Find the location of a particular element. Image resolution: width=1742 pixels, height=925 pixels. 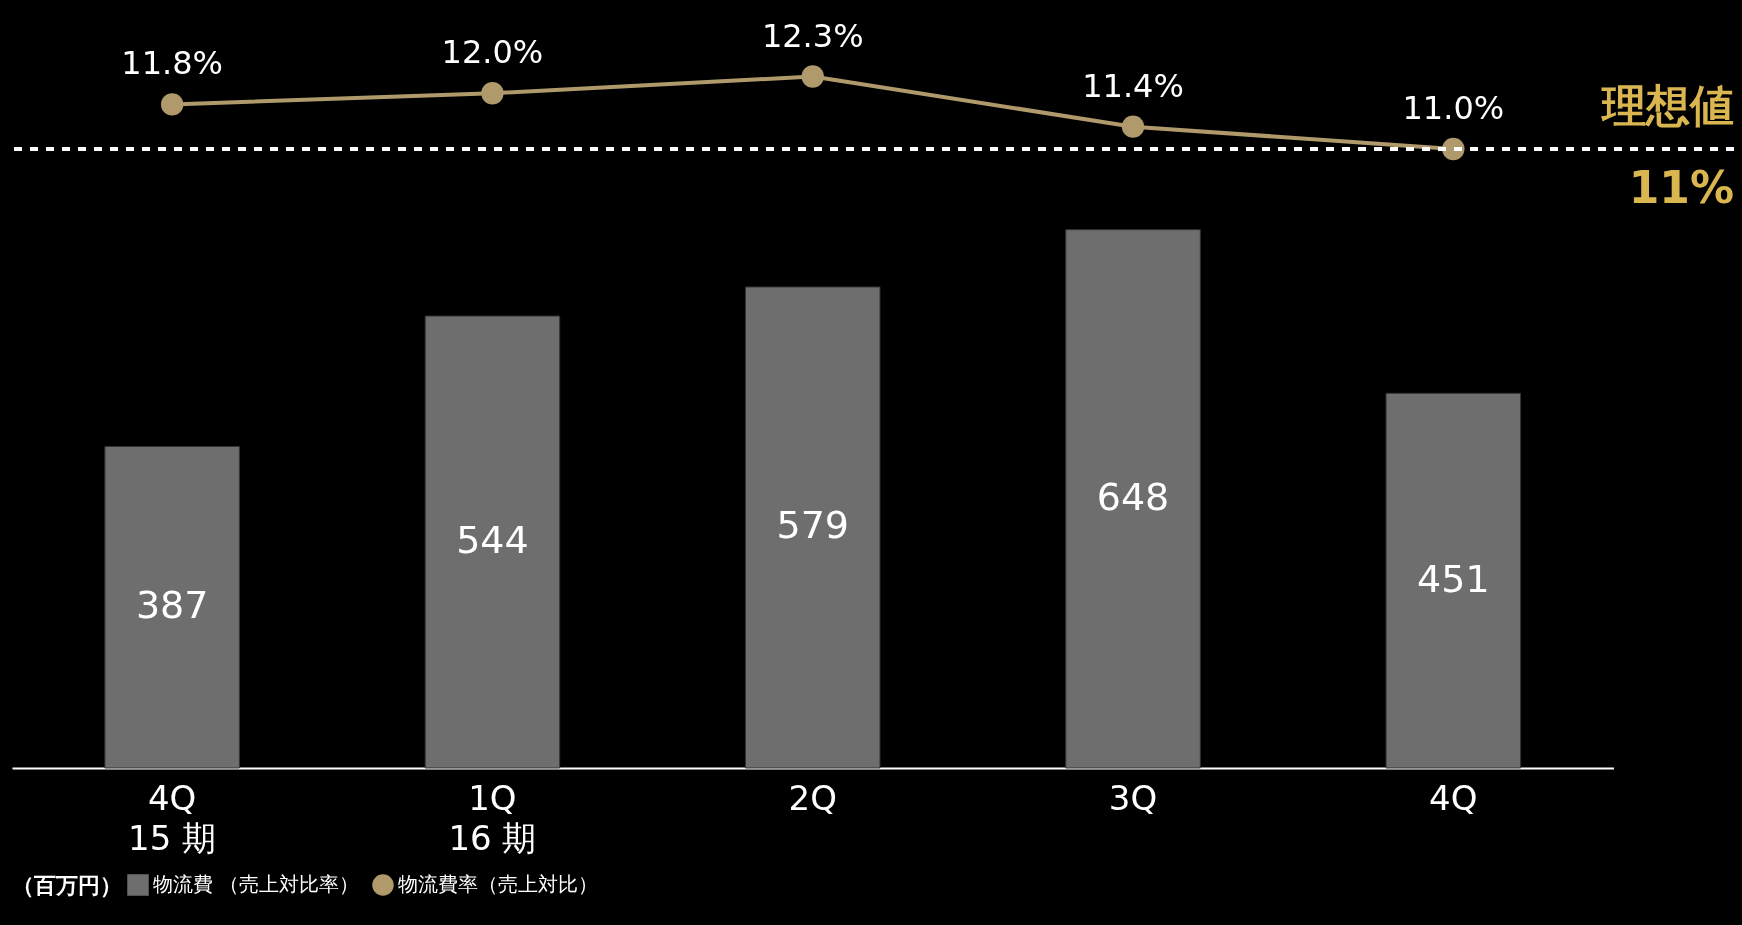

data-label: 11.8% is located at coordinates (172, 63).